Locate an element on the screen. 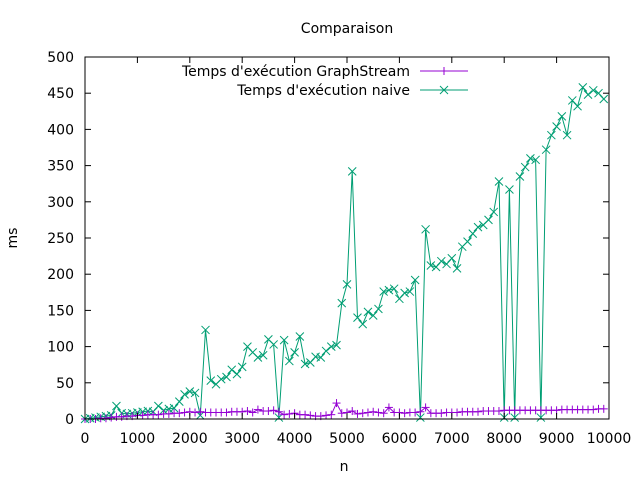 The width and height of the screenshot is (640, 480). series-graphstream is located at coordinates (344, 411).